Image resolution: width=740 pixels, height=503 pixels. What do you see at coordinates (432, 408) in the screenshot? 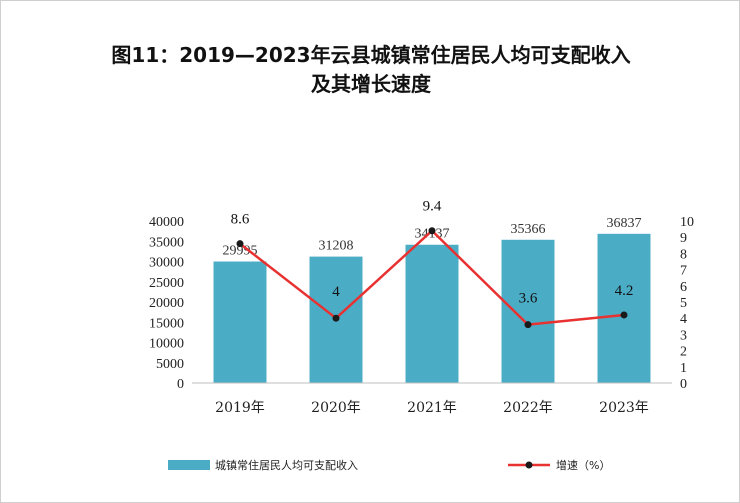
I see `x-tick-label: 2021年` at bounding box center [432, 408].